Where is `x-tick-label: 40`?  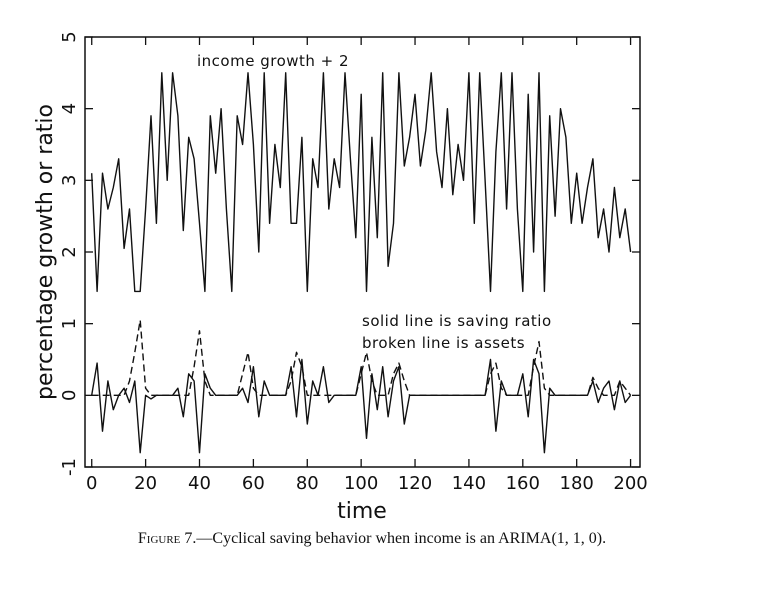 x-tick-label: 40 is located at coordinates (199, 483).